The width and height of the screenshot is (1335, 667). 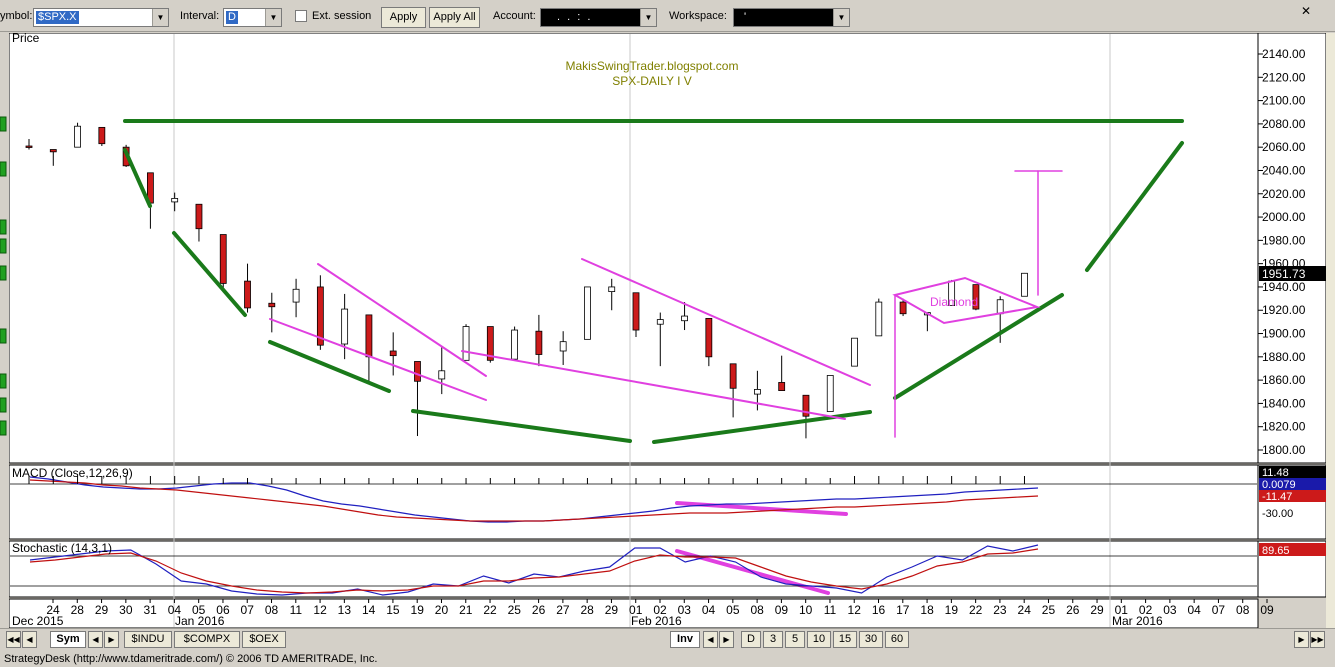 What do you see at coordinates (1267, 610) in the screenshot?
I see `x-tick-label: 09` at bounding box center [1267, 610].